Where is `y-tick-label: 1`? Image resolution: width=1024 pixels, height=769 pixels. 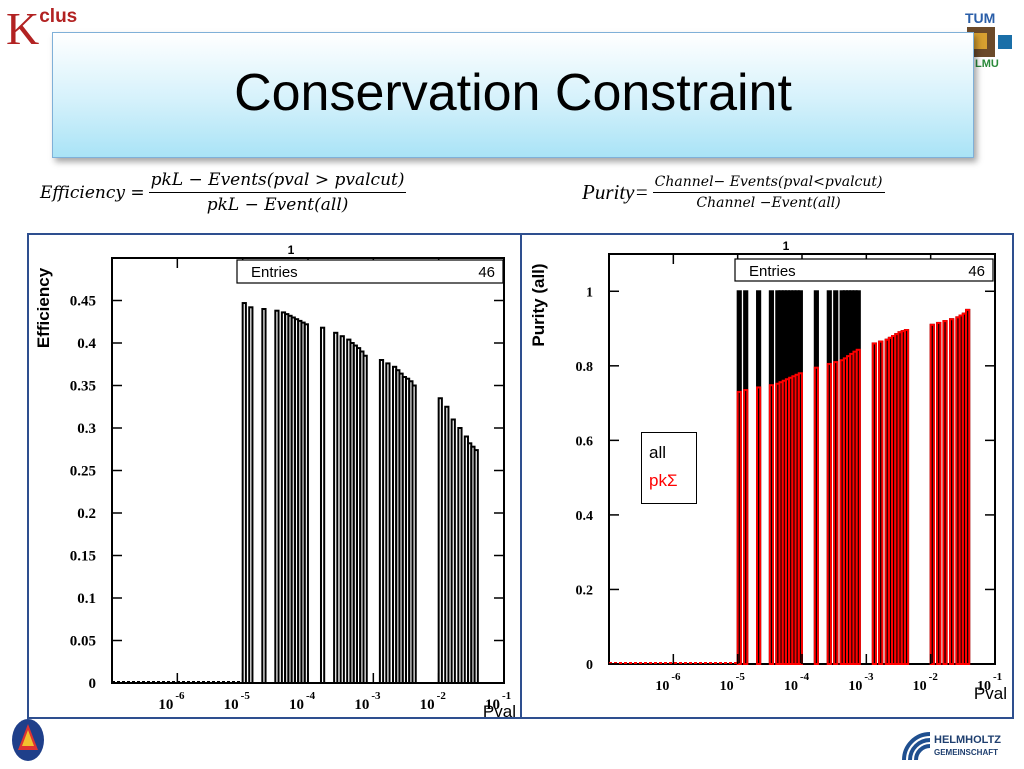
y-tick-label: 1 is located at coordinates (589, 292).